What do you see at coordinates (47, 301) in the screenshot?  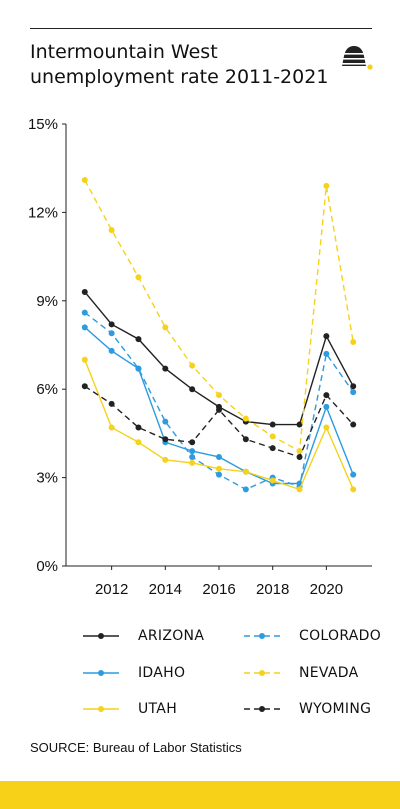 I see `y-tick-label: 9%` at bounding box center [47, 301].